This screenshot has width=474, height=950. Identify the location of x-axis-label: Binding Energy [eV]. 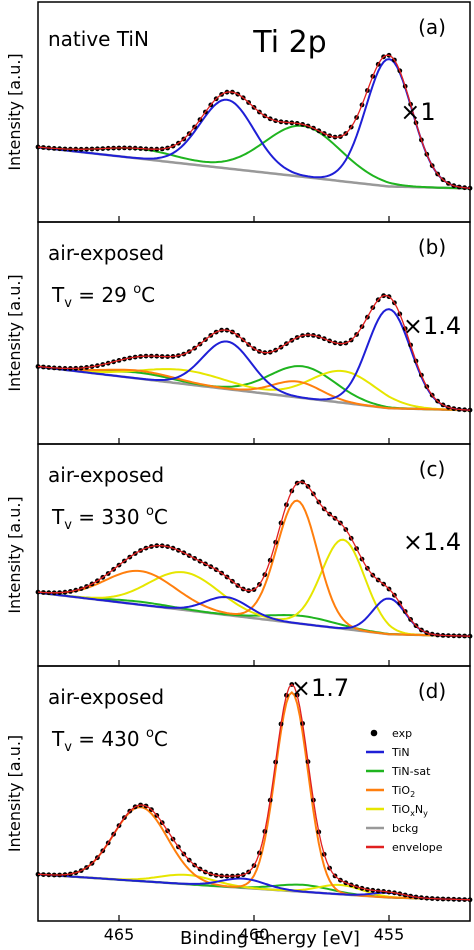
(270, 938).